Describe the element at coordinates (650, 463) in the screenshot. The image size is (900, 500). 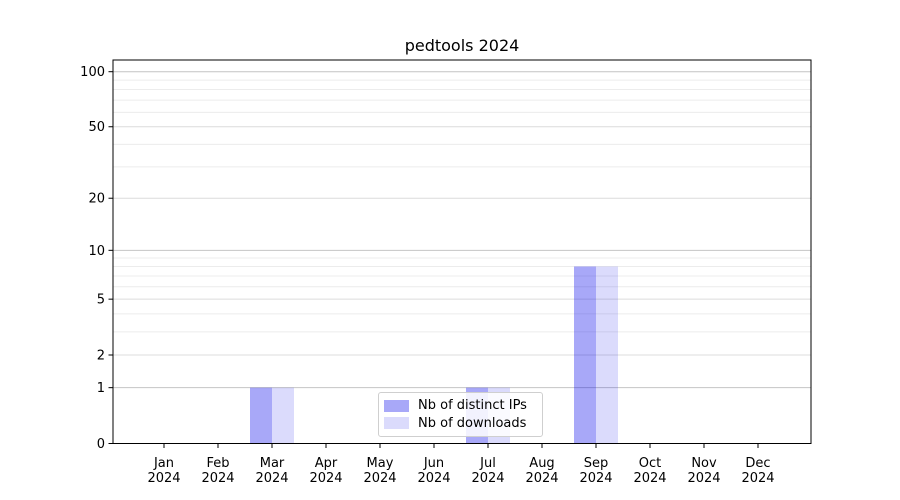
I see `x-tick-label-month: Oct` at that location.